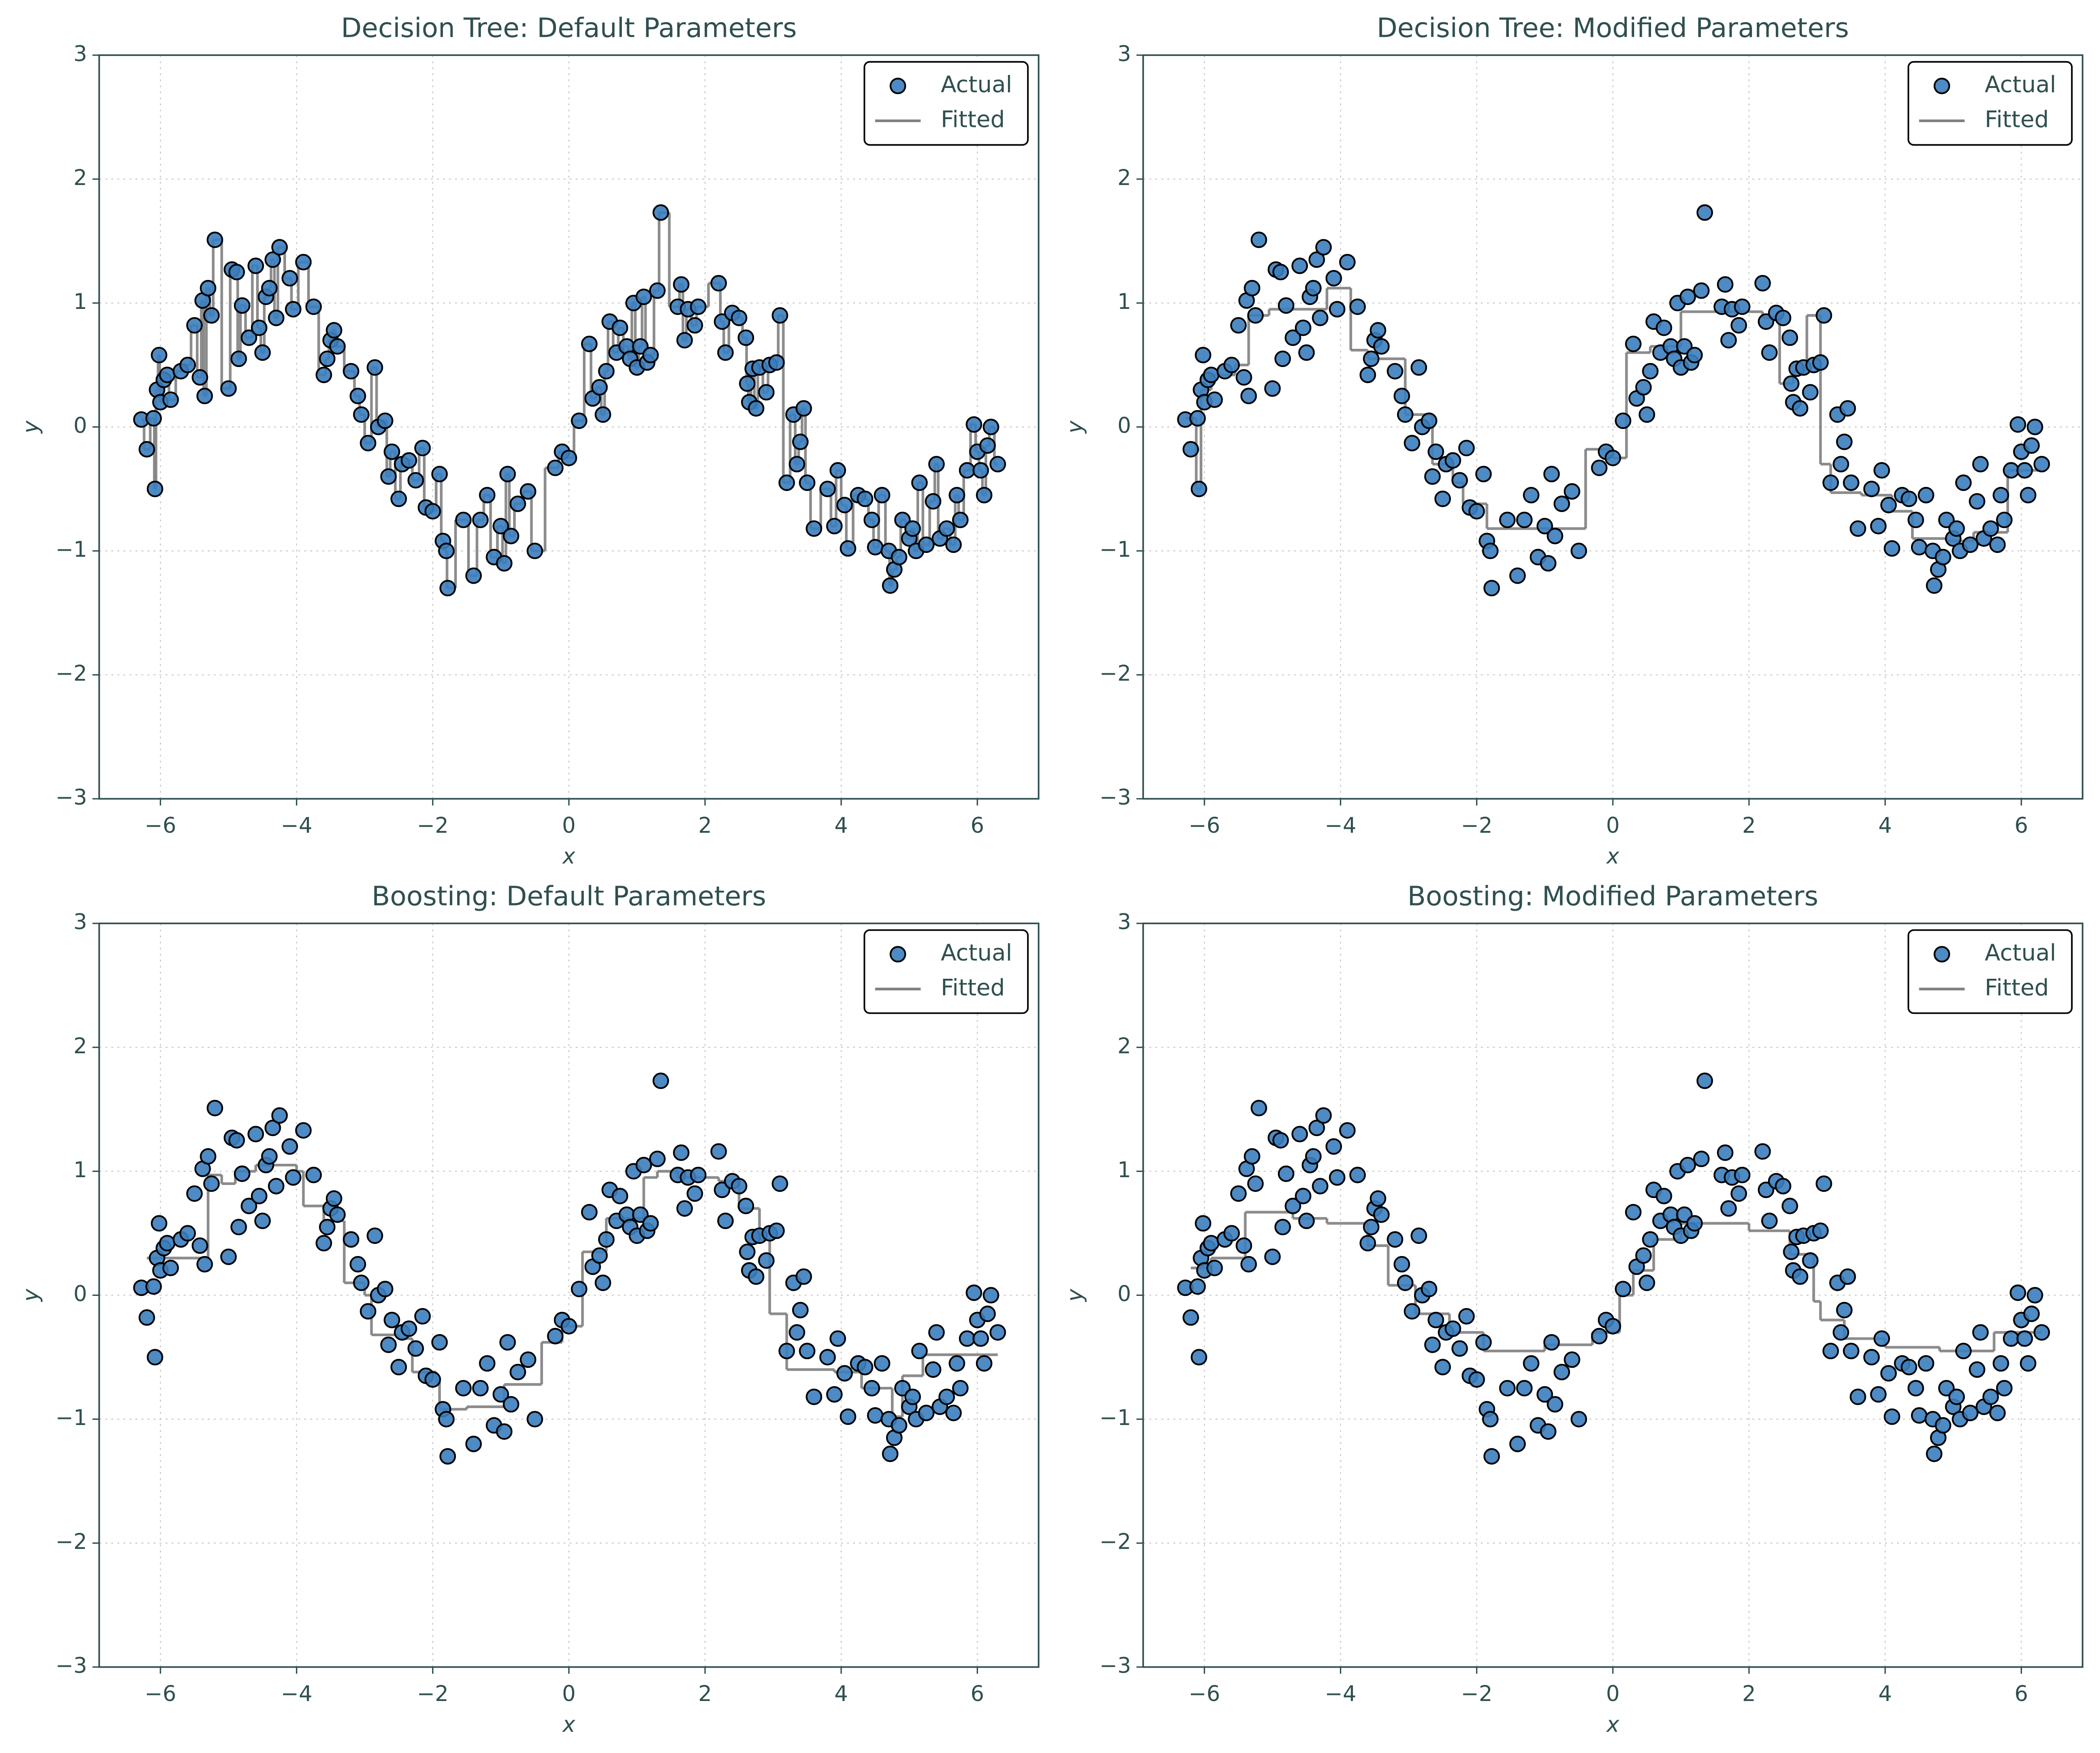 The width and height of the screenshot is (2100, 1753). Describe the element at coordinates (1476, 1694) in the screenshot. I see `x-tick-label: −2` at that location.